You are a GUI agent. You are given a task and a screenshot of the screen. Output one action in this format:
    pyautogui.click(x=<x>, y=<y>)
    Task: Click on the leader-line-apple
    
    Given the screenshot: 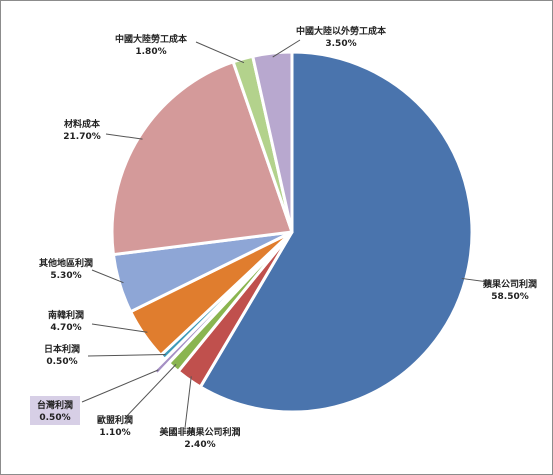 What is the action you would take?
    pyautogui.click(x=475, y=280)
    